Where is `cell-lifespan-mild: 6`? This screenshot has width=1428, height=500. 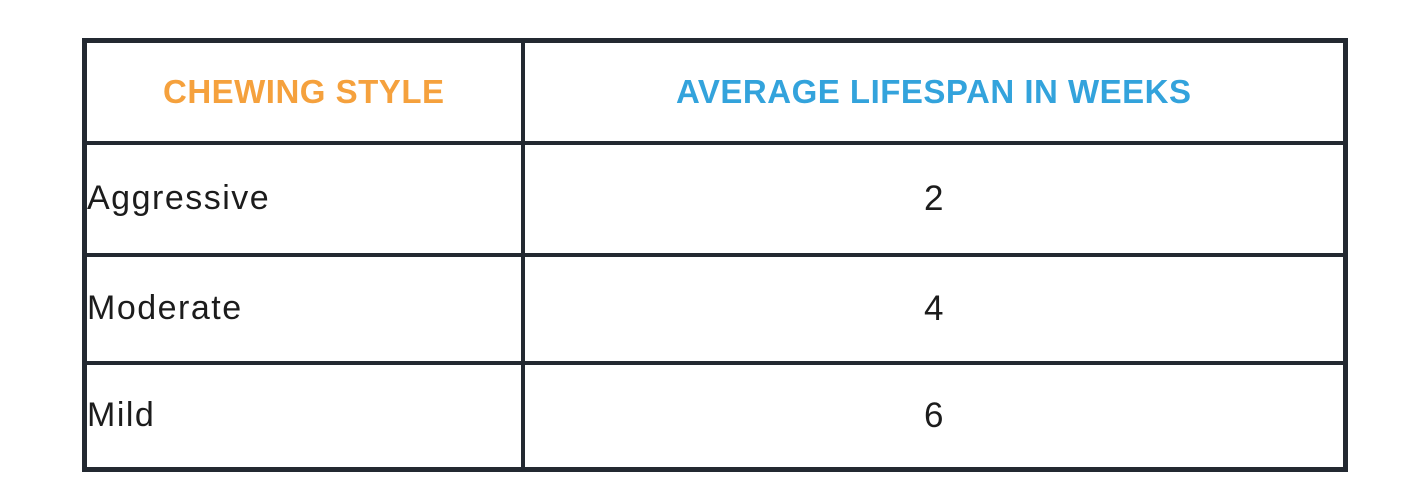
cell-lifespan-mild: 6 is located at coordinates (934, 416).